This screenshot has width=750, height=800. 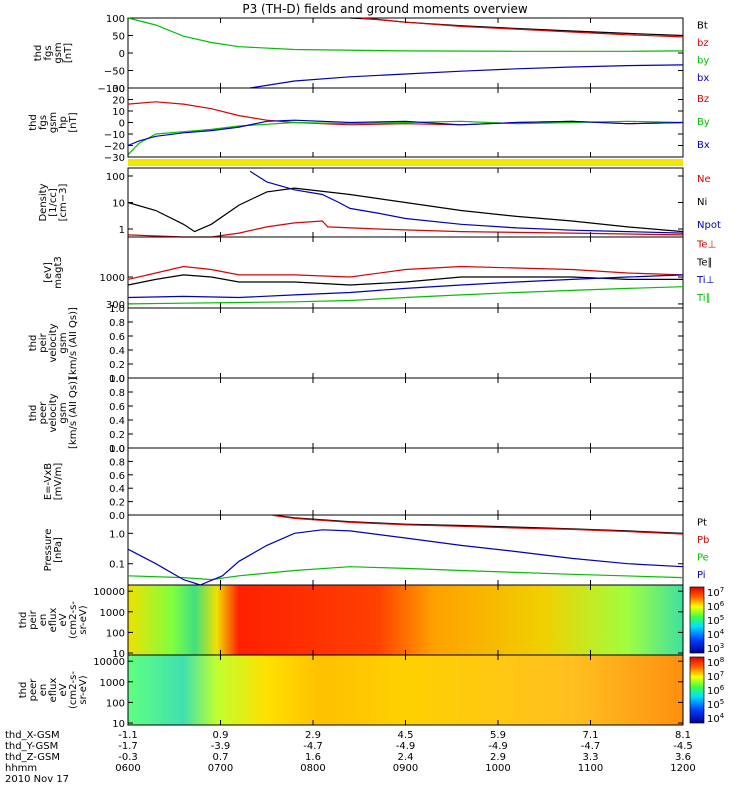 I want to click on series-Ni, so click(x=405, y=210).